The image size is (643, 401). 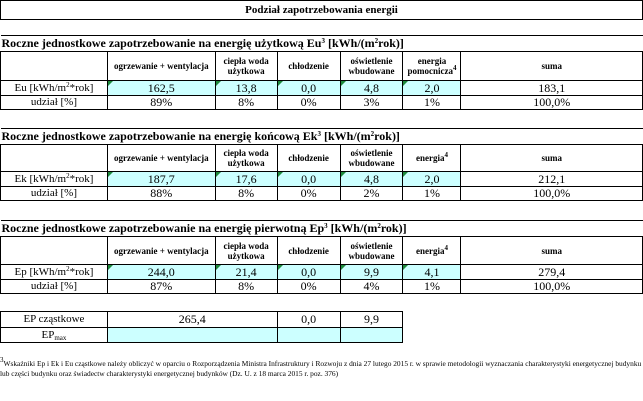 What do you see at coordinates (432, 272) in the screenshot?
I see `value-cell: 4,1` at bounding box center [432, 272].